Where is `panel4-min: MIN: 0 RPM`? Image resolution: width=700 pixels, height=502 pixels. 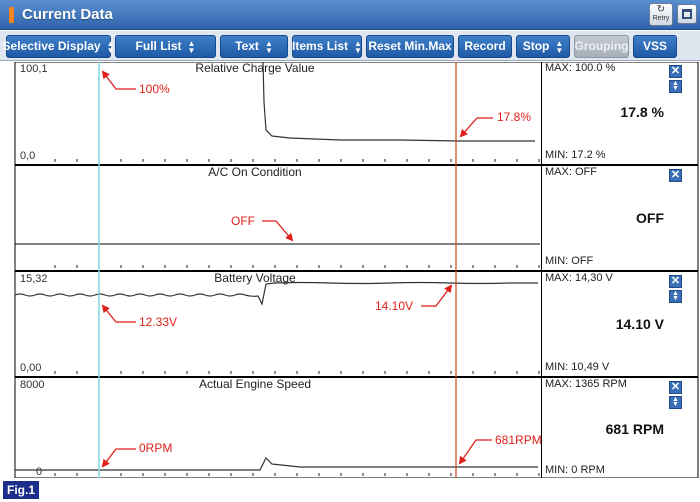 panel4-min: MIN: 0 RPM is located at coordinates (575, 470).